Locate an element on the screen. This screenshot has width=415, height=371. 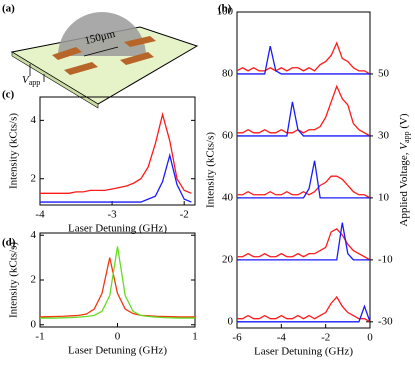
y2-tick-label: -10 is located at coordinates (385, 259).